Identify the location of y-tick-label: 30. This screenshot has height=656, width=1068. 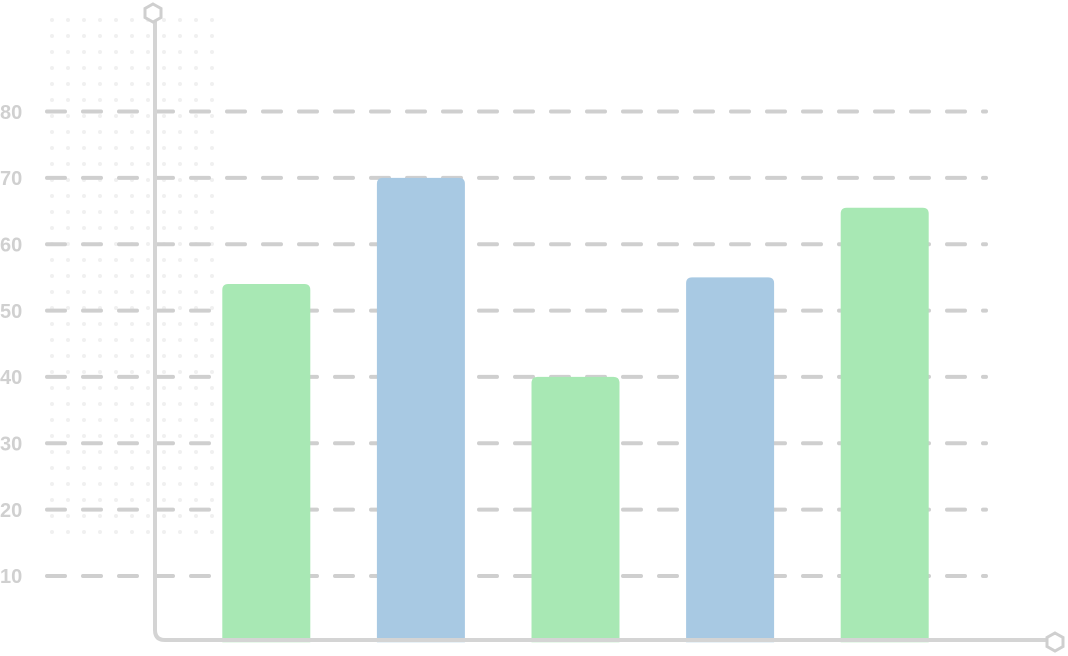
(11, 445).